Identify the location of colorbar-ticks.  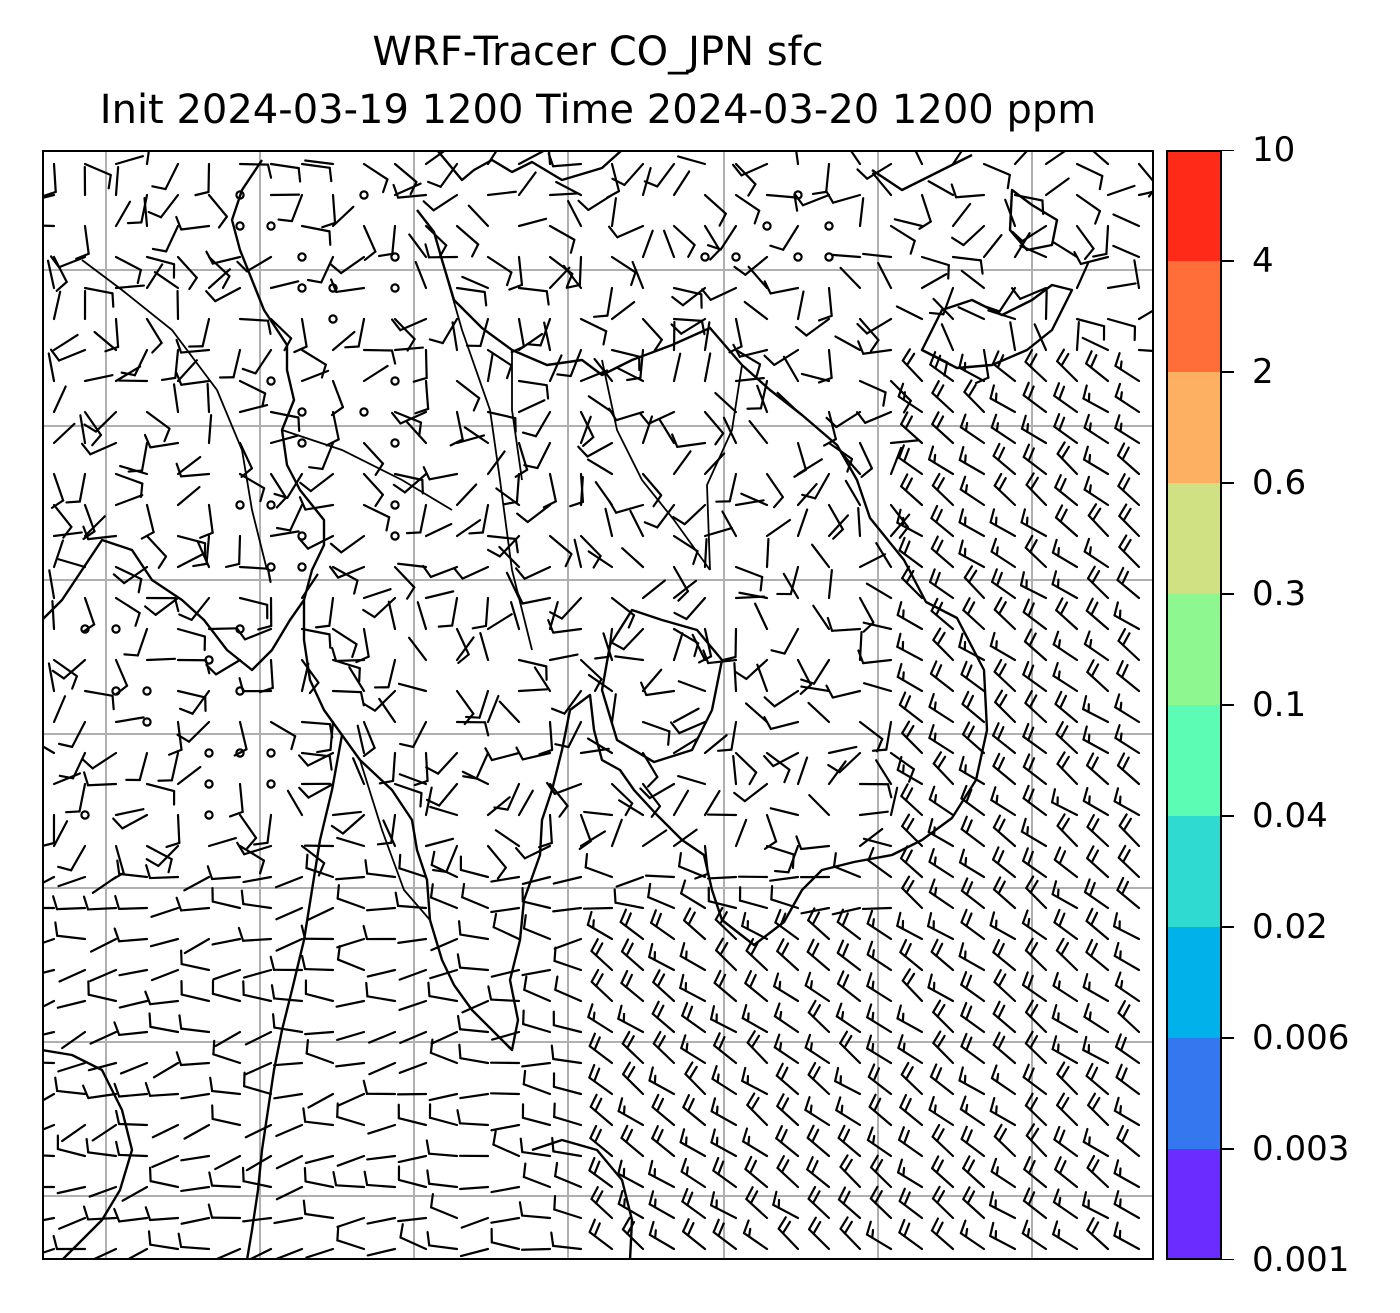
(1227, 705).